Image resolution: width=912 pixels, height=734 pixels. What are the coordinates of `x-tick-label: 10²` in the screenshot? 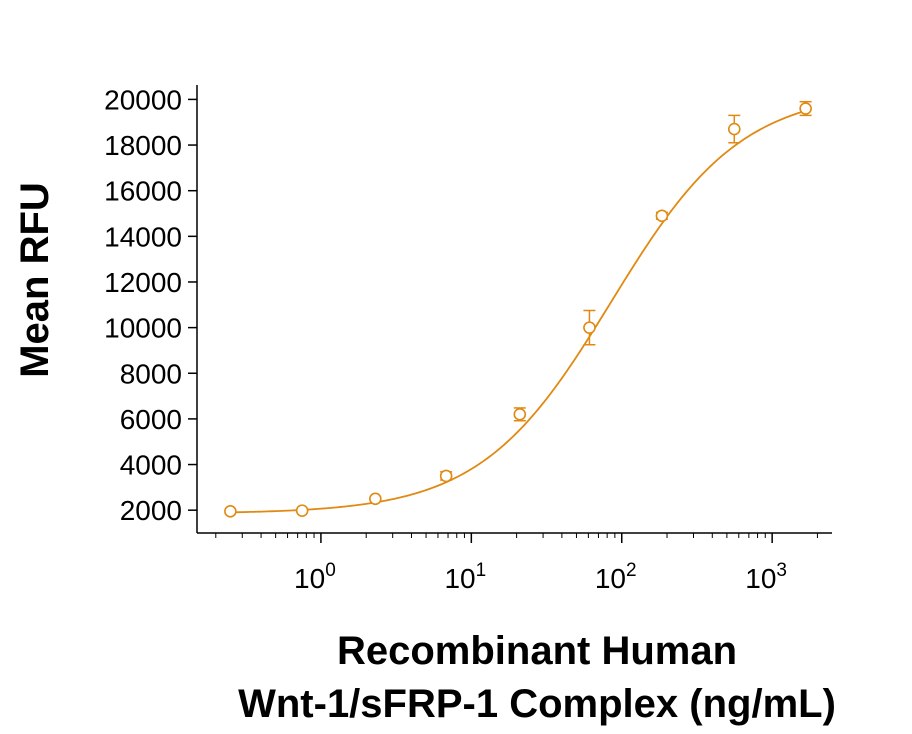 It's located at (616, 577).